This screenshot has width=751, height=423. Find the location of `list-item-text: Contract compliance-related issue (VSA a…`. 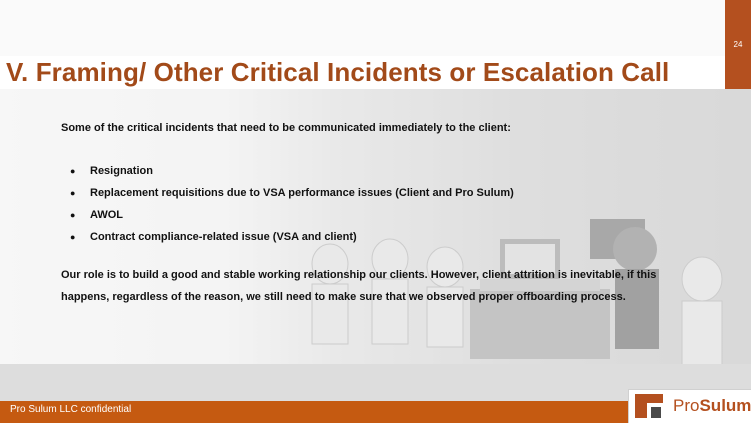

list-item-text: Contract compliance-related issue (VSA a… is located at coordinates (223, 237).